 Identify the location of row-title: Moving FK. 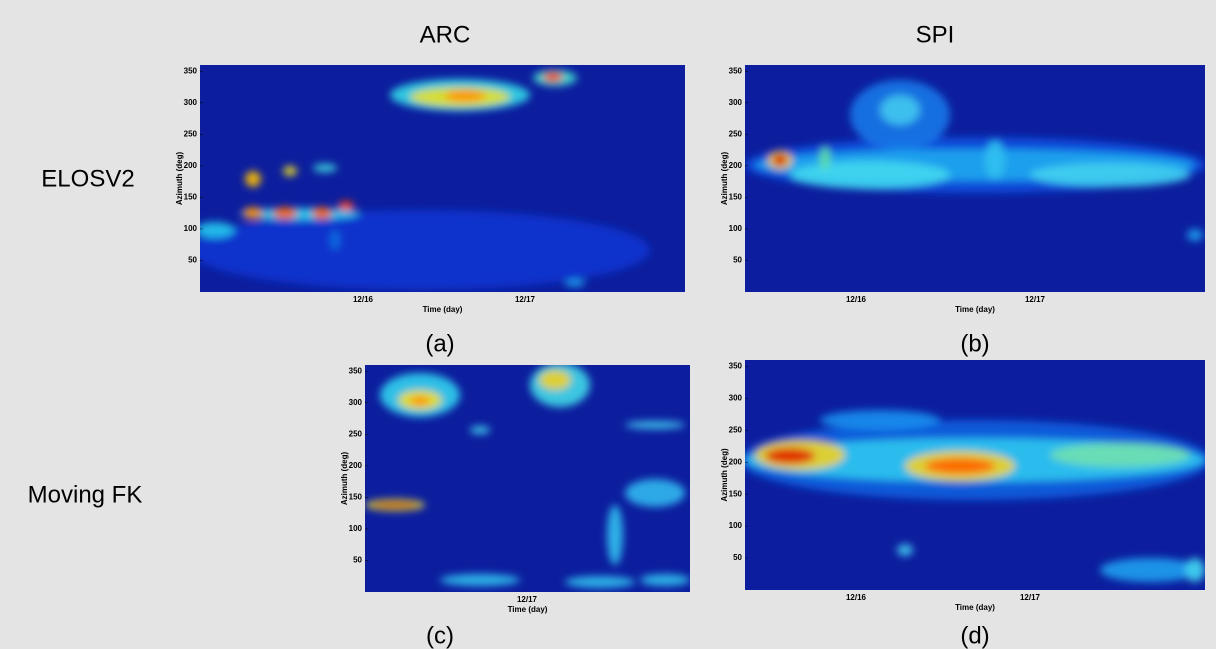
(85, 494).